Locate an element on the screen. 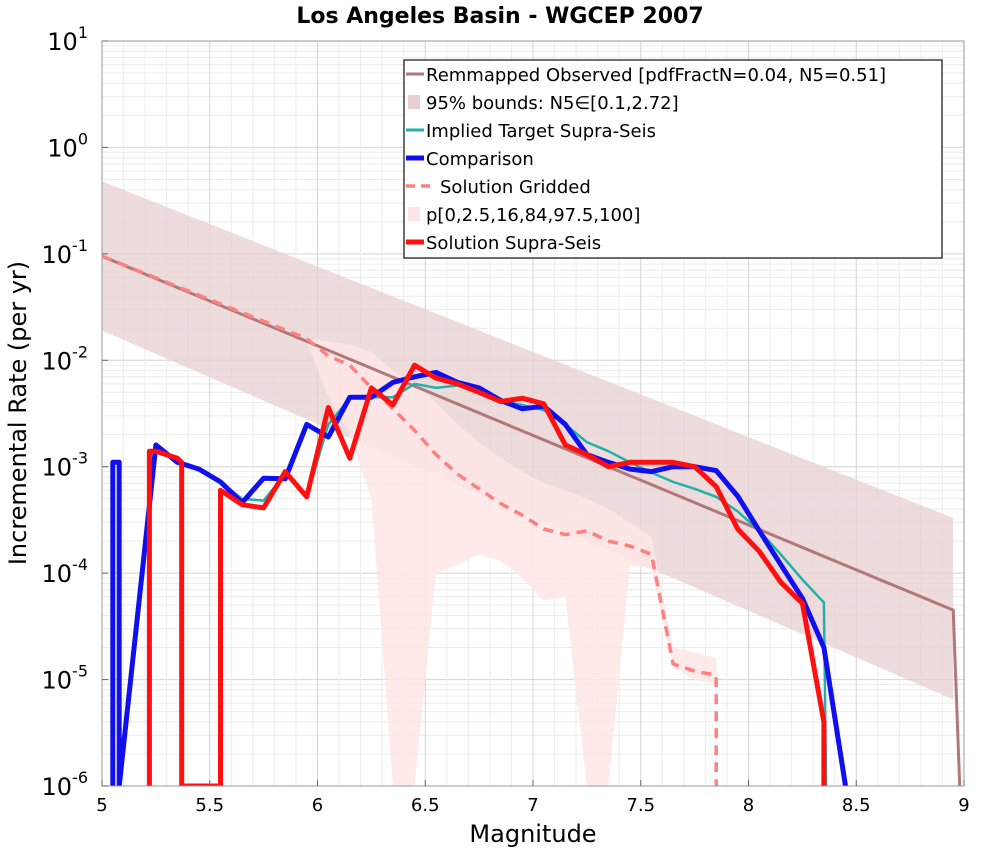  legend-label: Solution Supra-Seis is located at coordinates (513, 243).